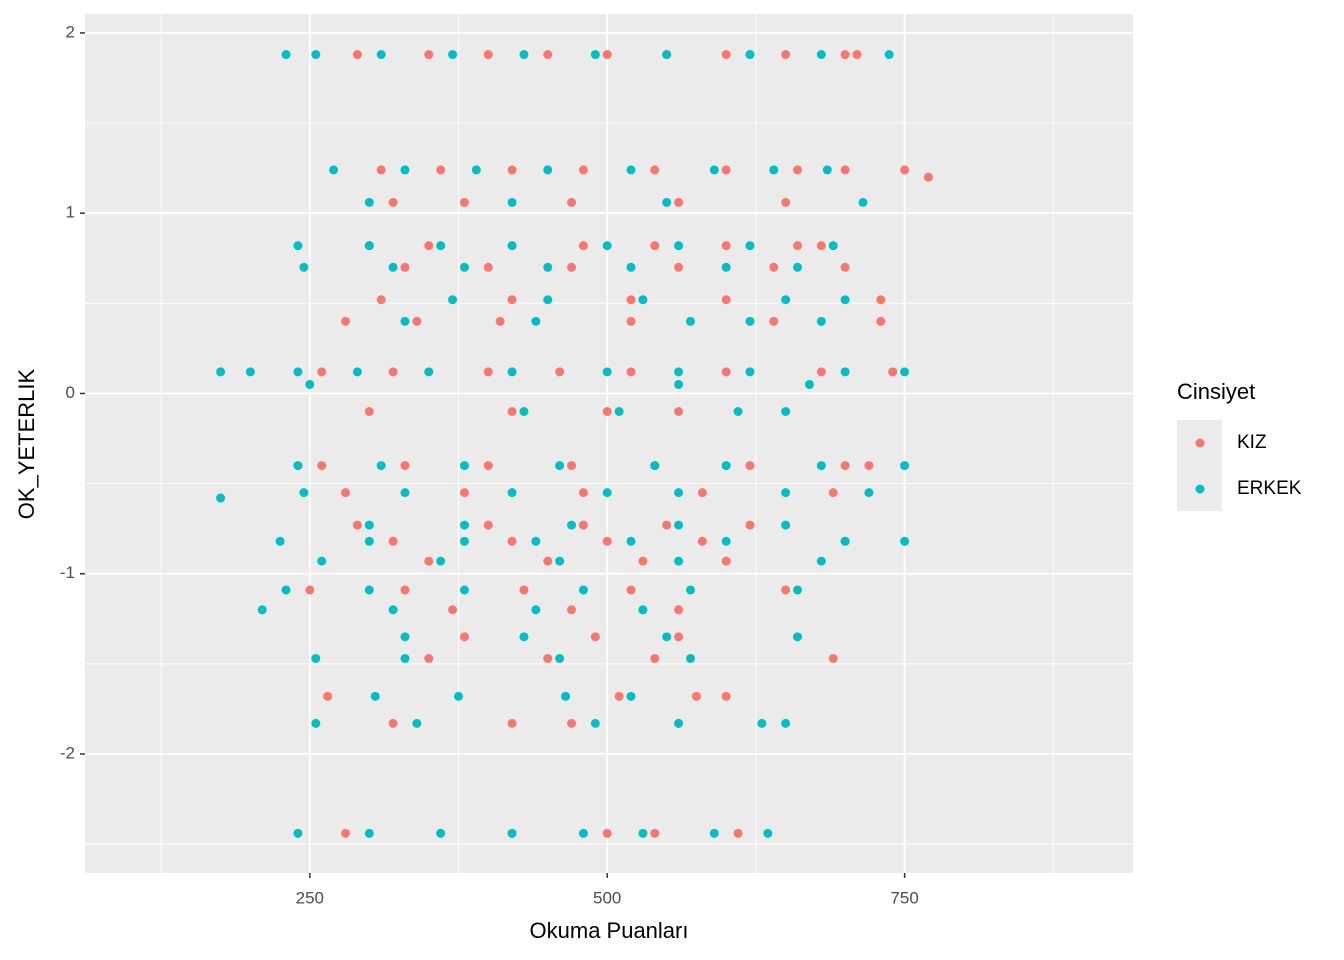 The width and height of the screenshot is (1344, 960). What do you see at coordinates (904, 897) in the screenshot?
I see `x-tick-label: 750` at bounding box center [904, 897].